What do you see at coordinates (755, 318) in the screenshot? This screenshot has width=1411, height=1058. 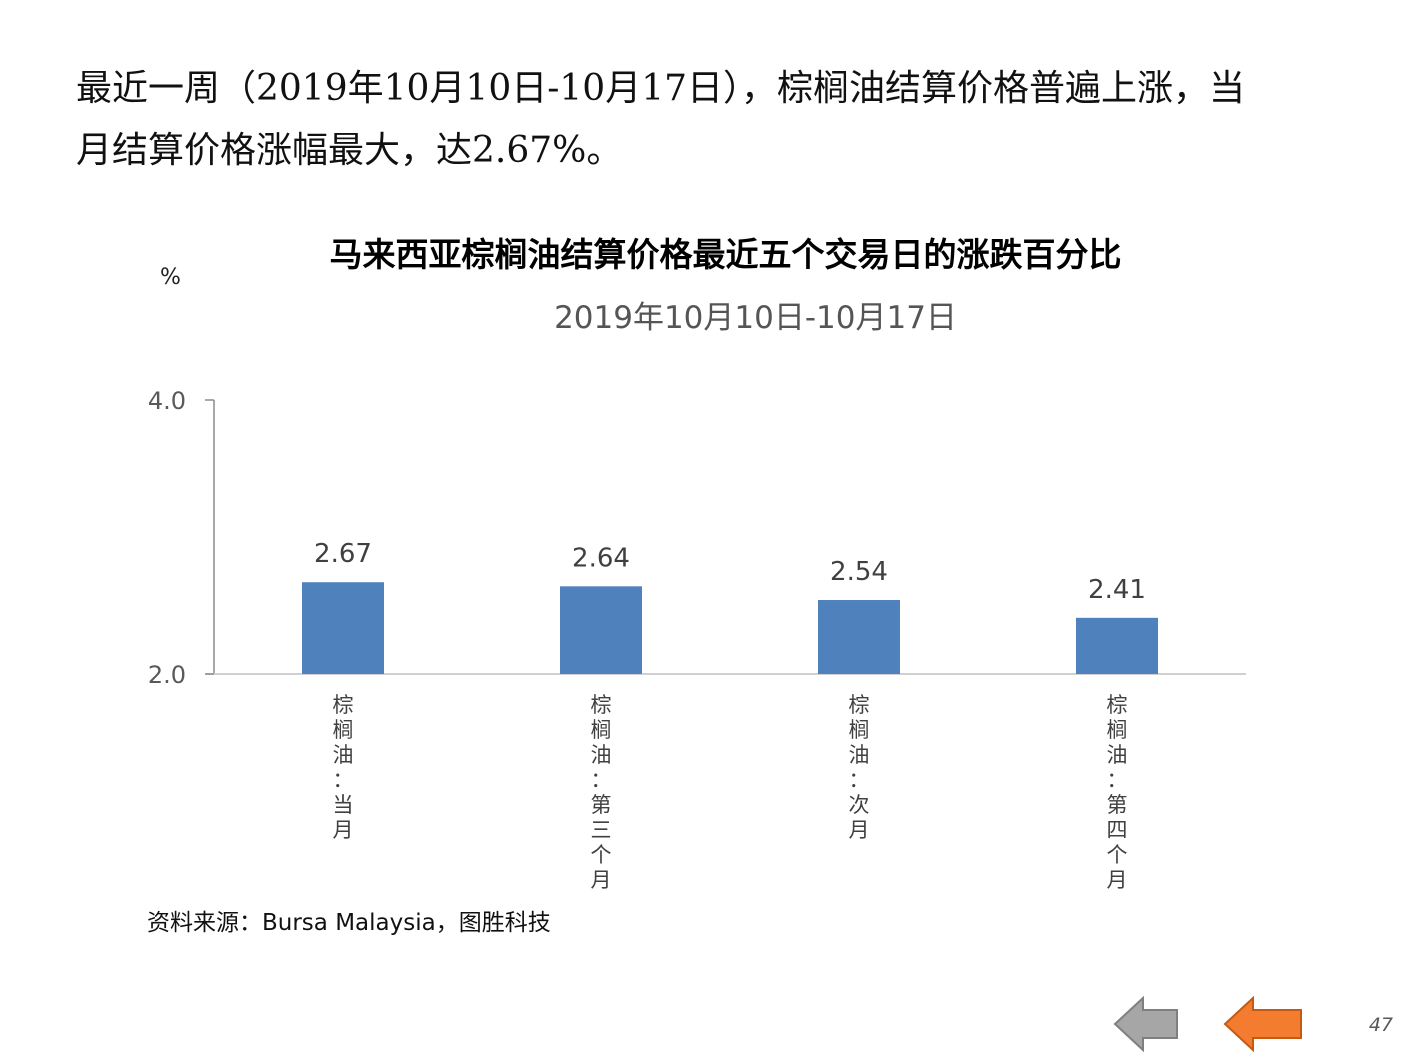 I see `chart-subtitle: 2019年10月10日-10月17日` at bounding box center [755, 318].